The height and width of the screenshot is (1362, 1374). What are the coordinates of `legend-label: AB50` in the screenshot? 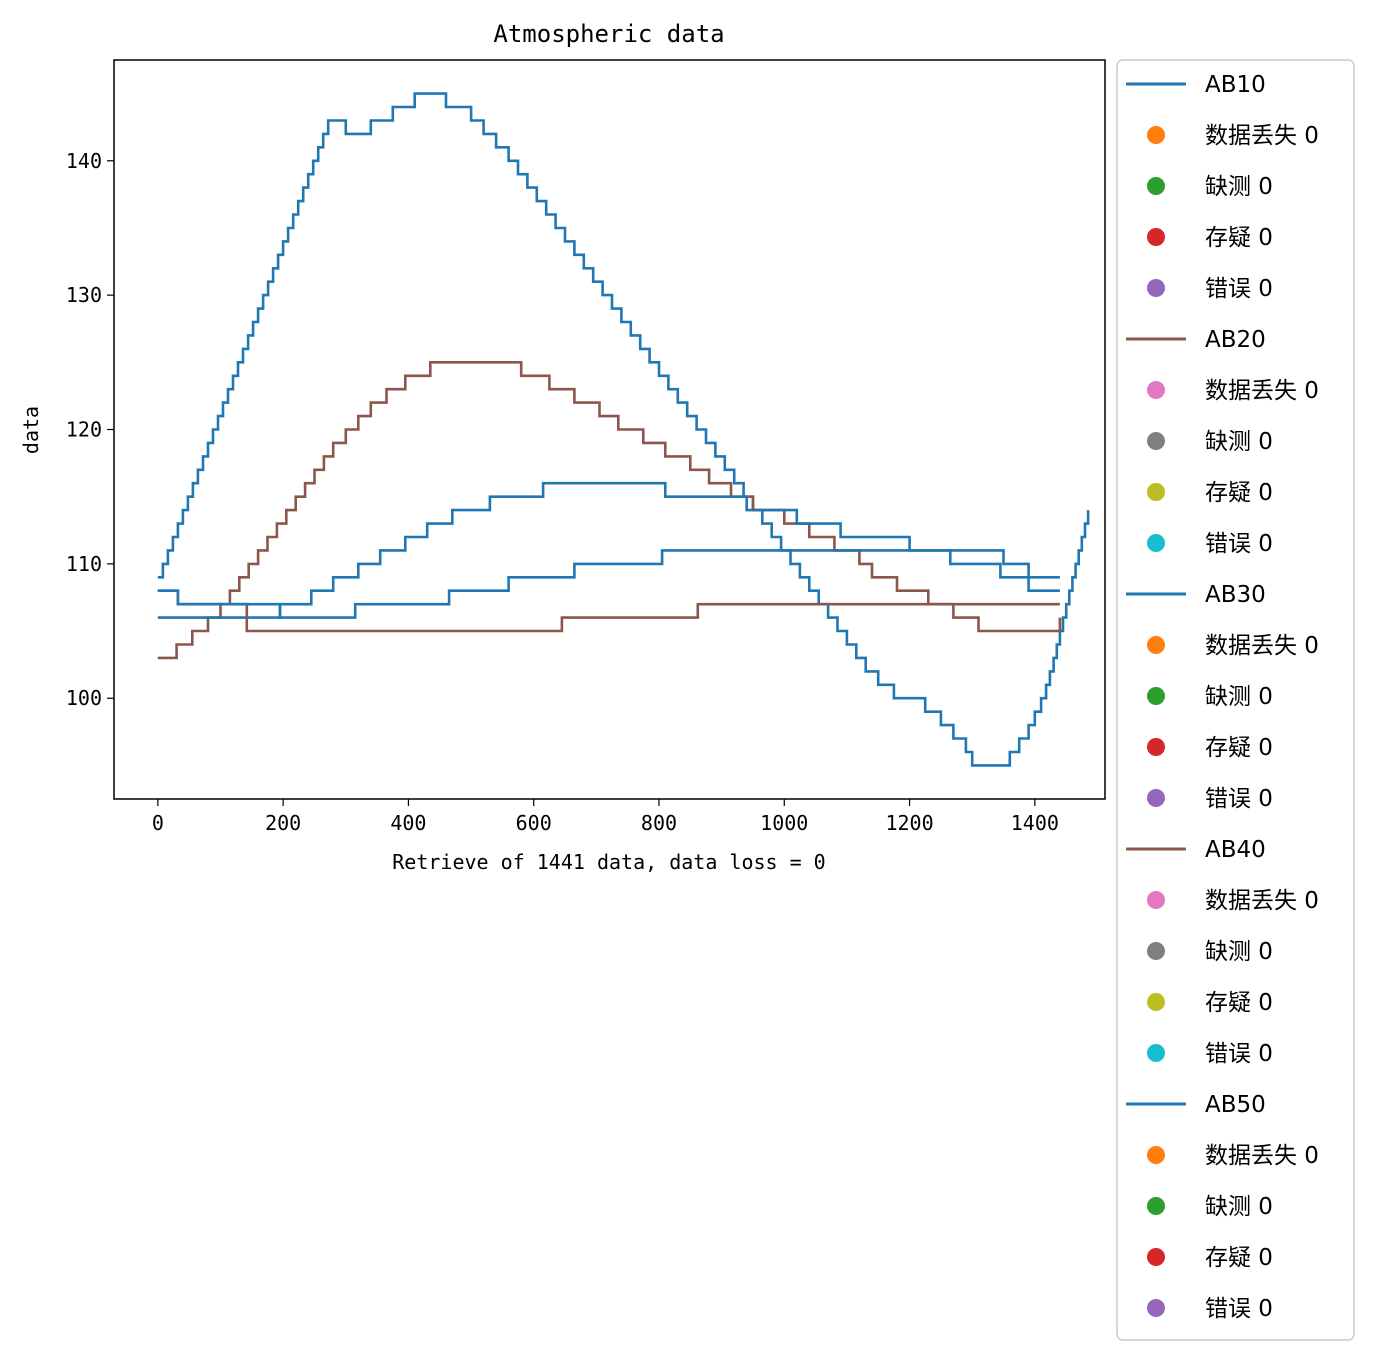 It's located at (1235, 1105).